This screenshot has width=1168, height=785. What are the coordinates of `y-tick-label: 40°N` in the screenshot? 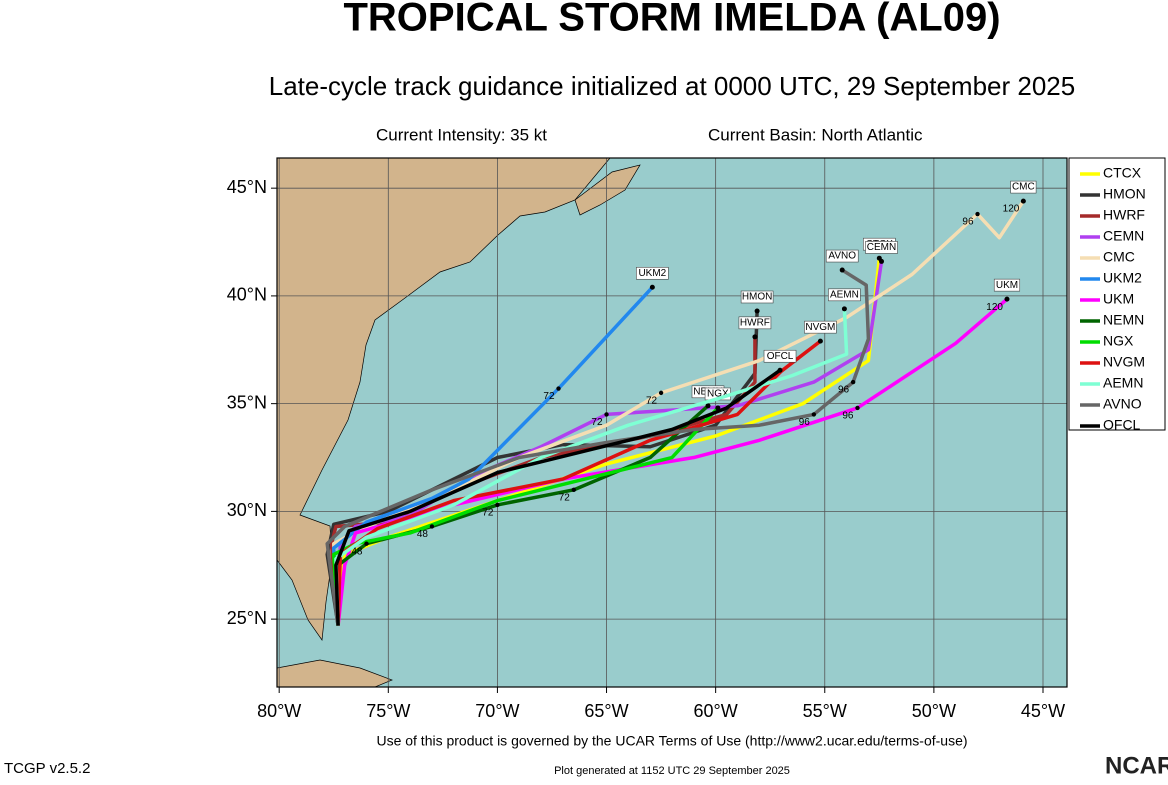 It's located at (247, 295).